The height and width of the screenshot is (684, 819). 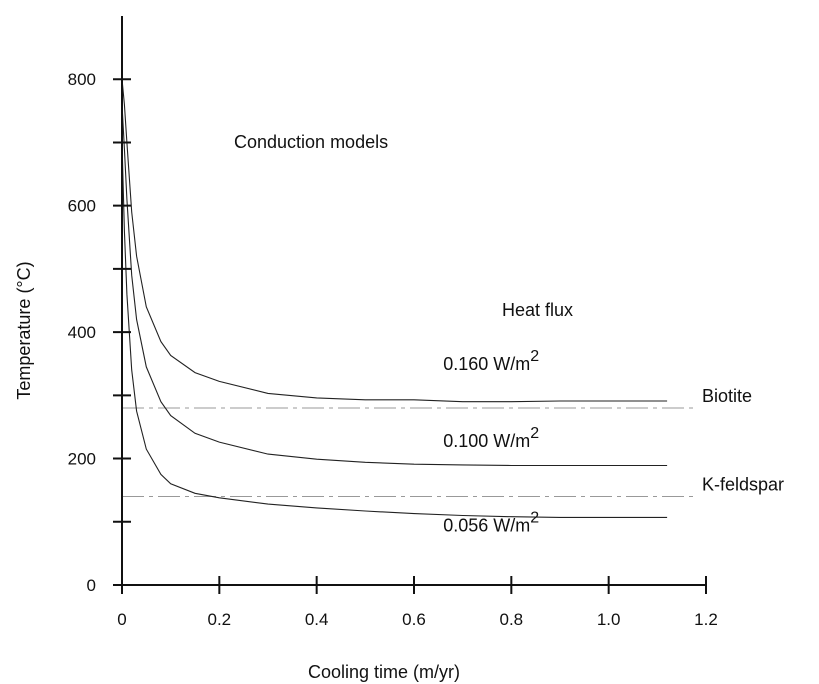 I want to click on y-tick-label: 600, so click(x=82, y=206).